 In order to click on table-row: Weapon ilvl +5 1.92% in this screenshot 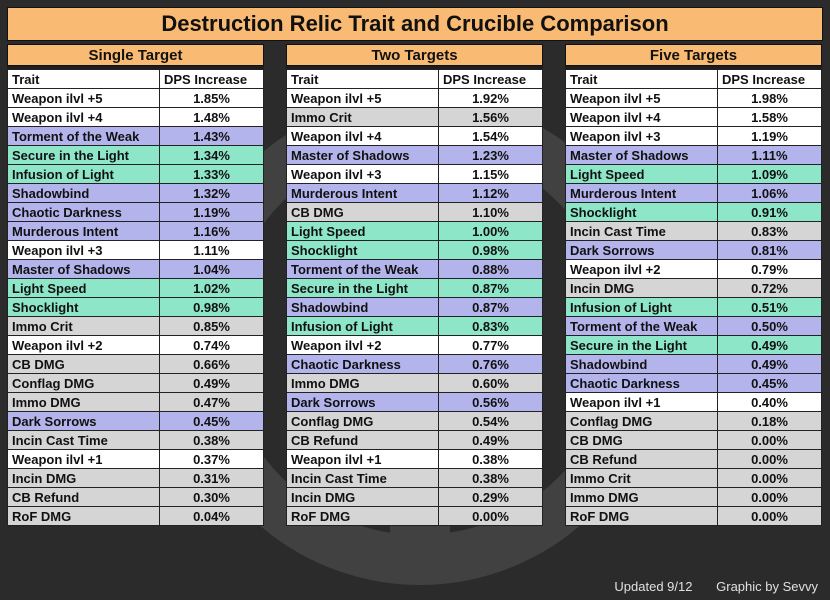, I will do `click(414, 98)`.